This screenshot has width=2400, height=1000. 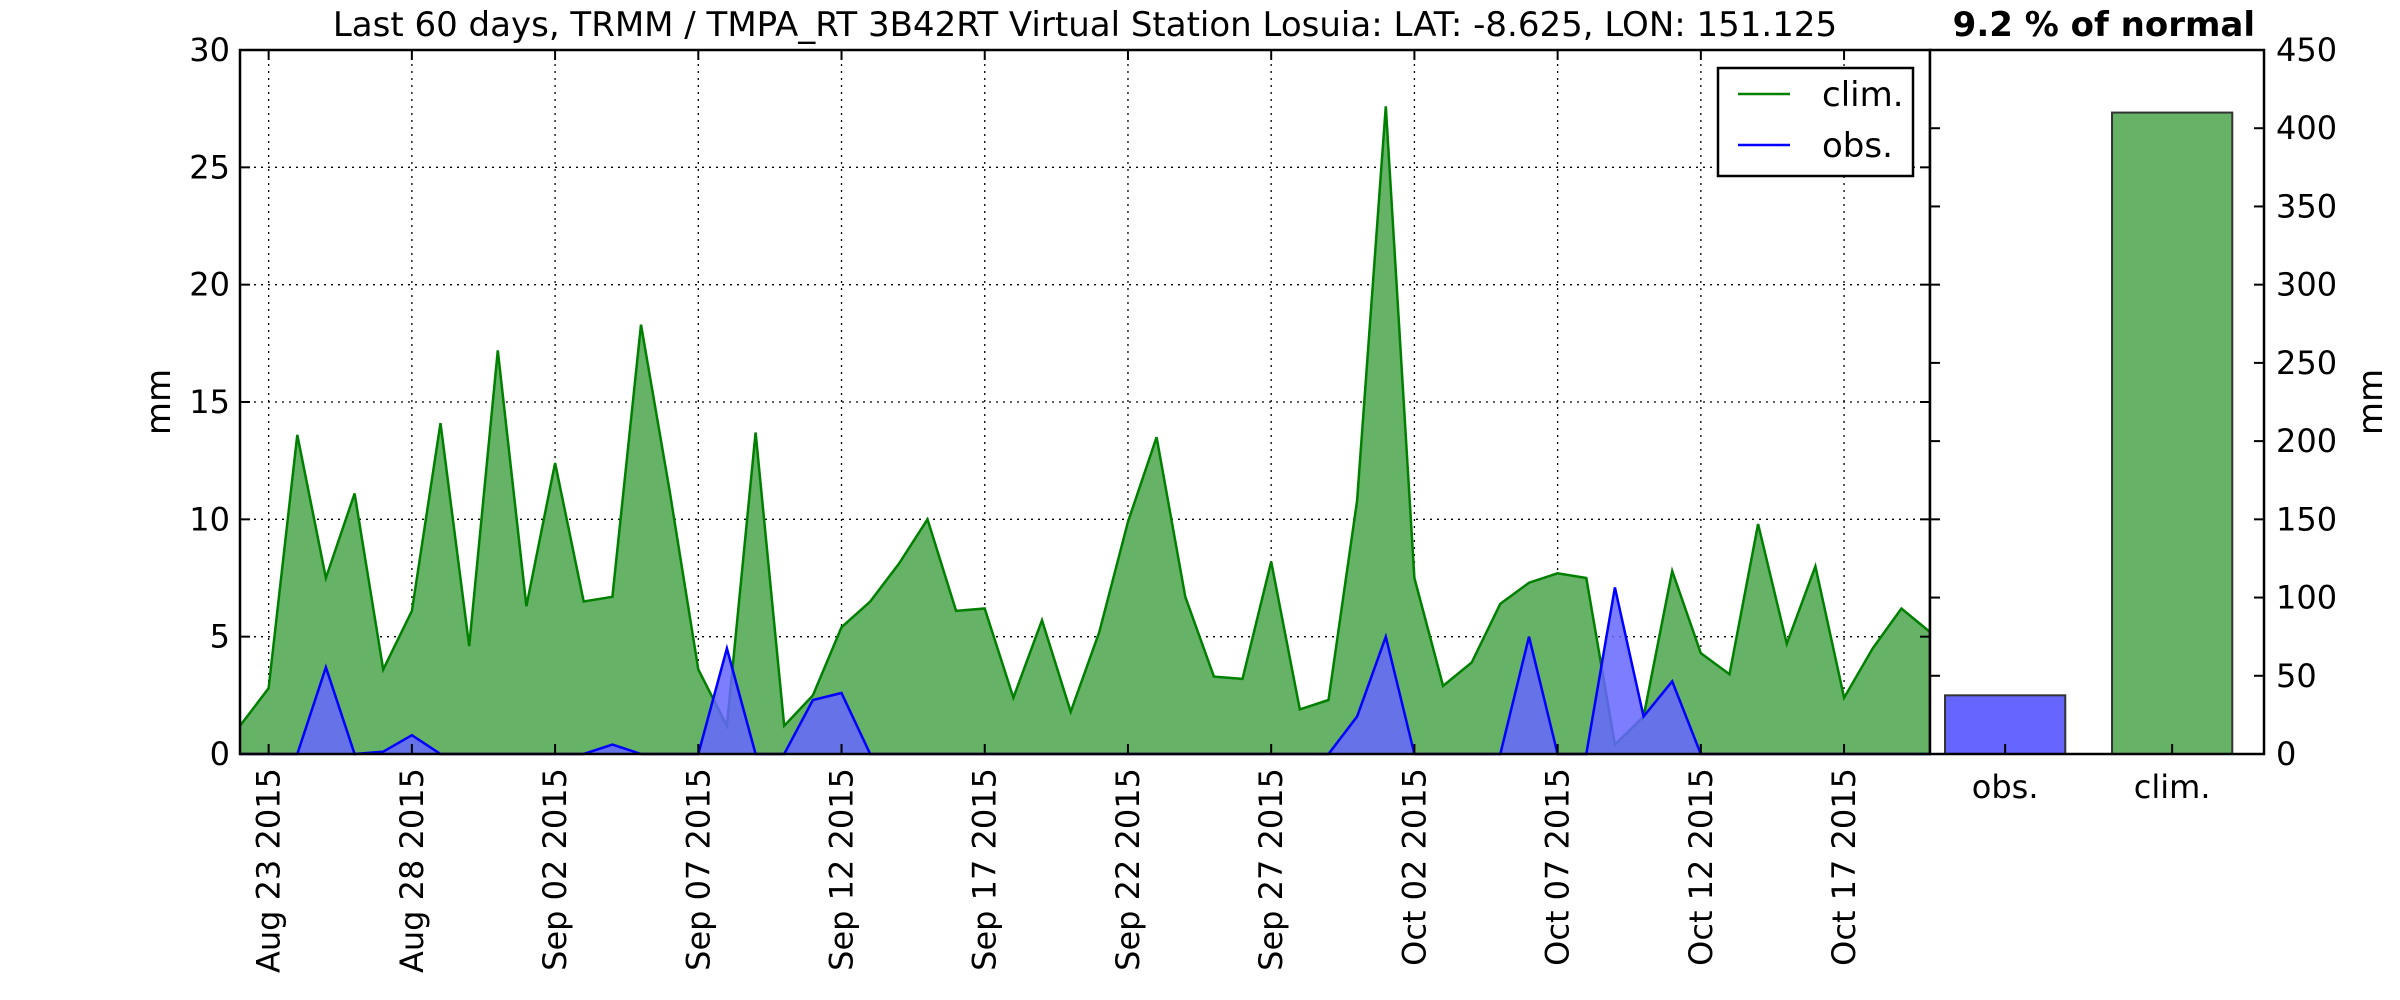 I want to click on x-tick-label: Oct 02 2015, so click(x=1414, y=867).